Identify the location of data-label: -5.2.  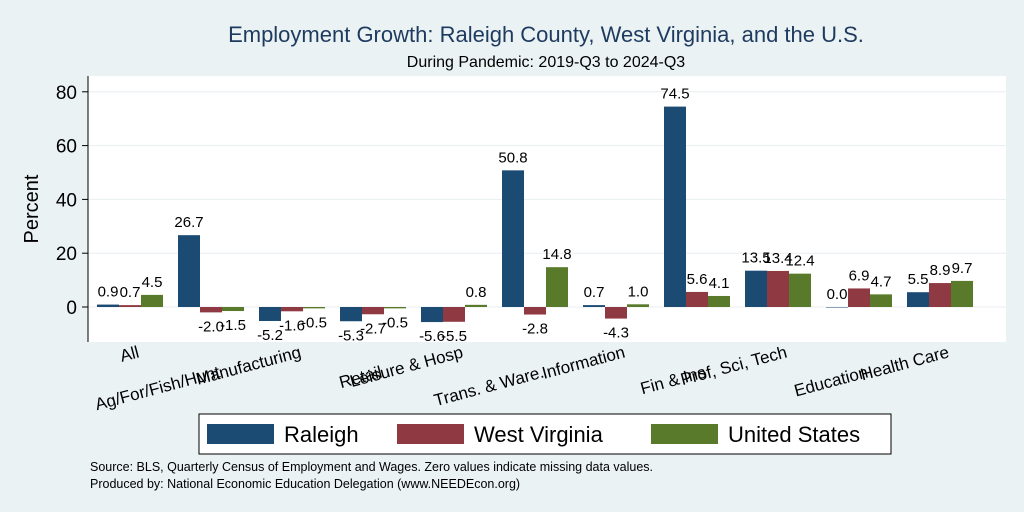
(270, 335).